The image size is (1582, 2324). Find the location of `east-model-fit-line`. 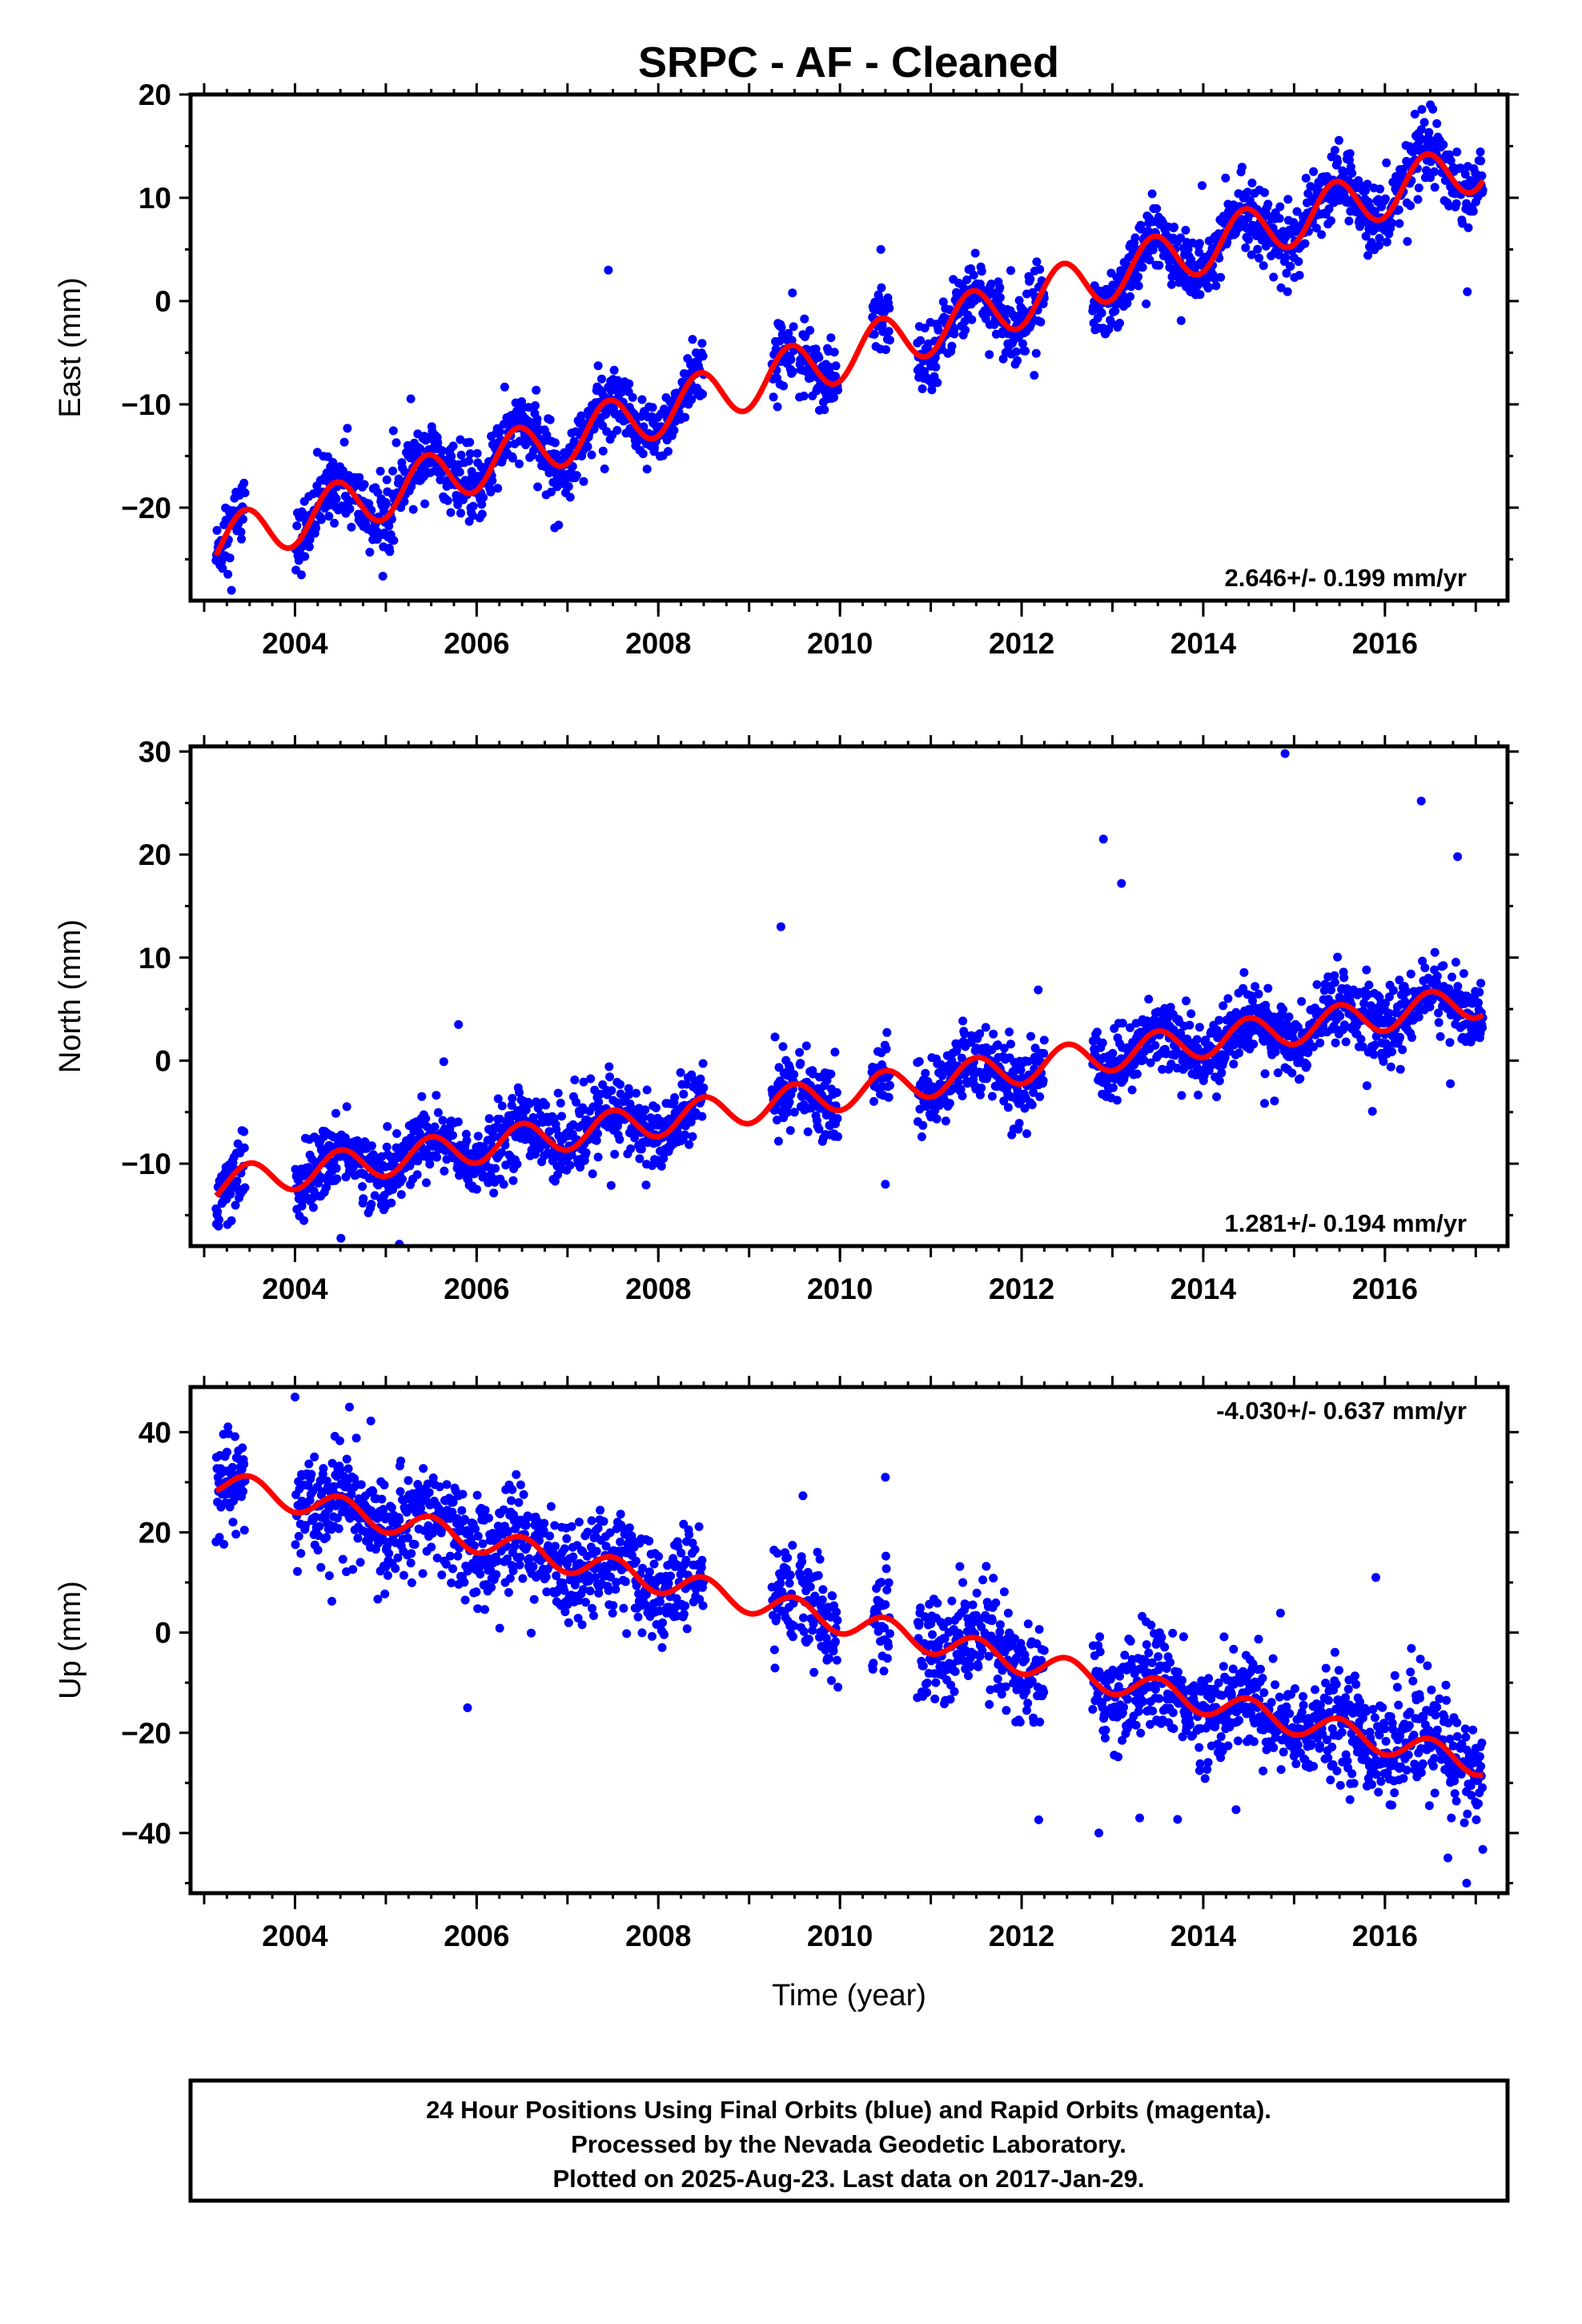

east-model-fit-line is located at coordinates (849, 354).